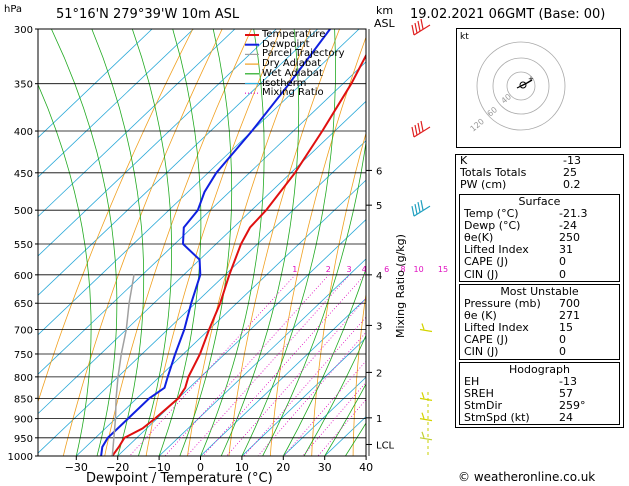 Image resolution: width=629 pixels, height=486 pixels. Describe the element at coordinates (325, 467) in the screenshot. I see `temperature-tick-label: 30` at that location.